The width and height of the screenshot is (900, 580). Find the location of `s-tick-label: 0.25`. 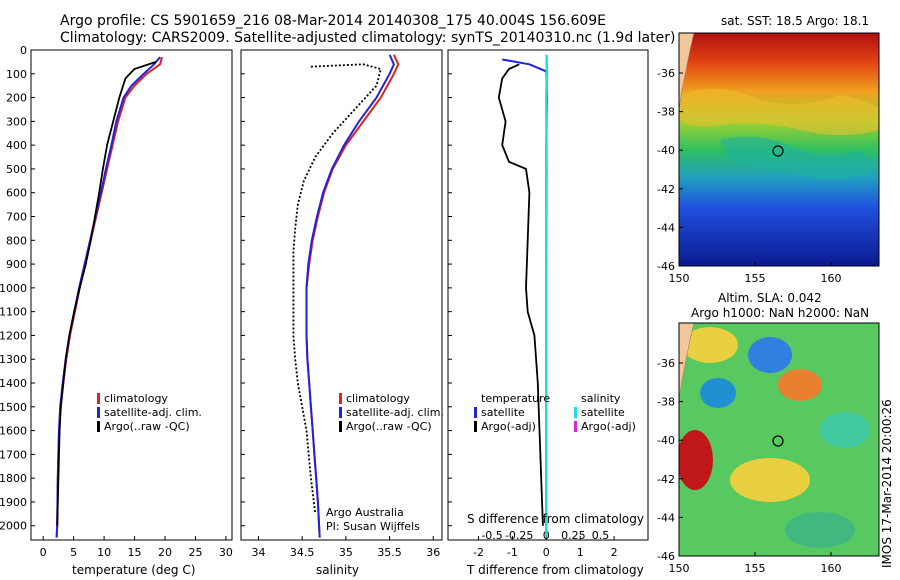

s-tick-label: 0.25 is located at coordinates (573, 535).